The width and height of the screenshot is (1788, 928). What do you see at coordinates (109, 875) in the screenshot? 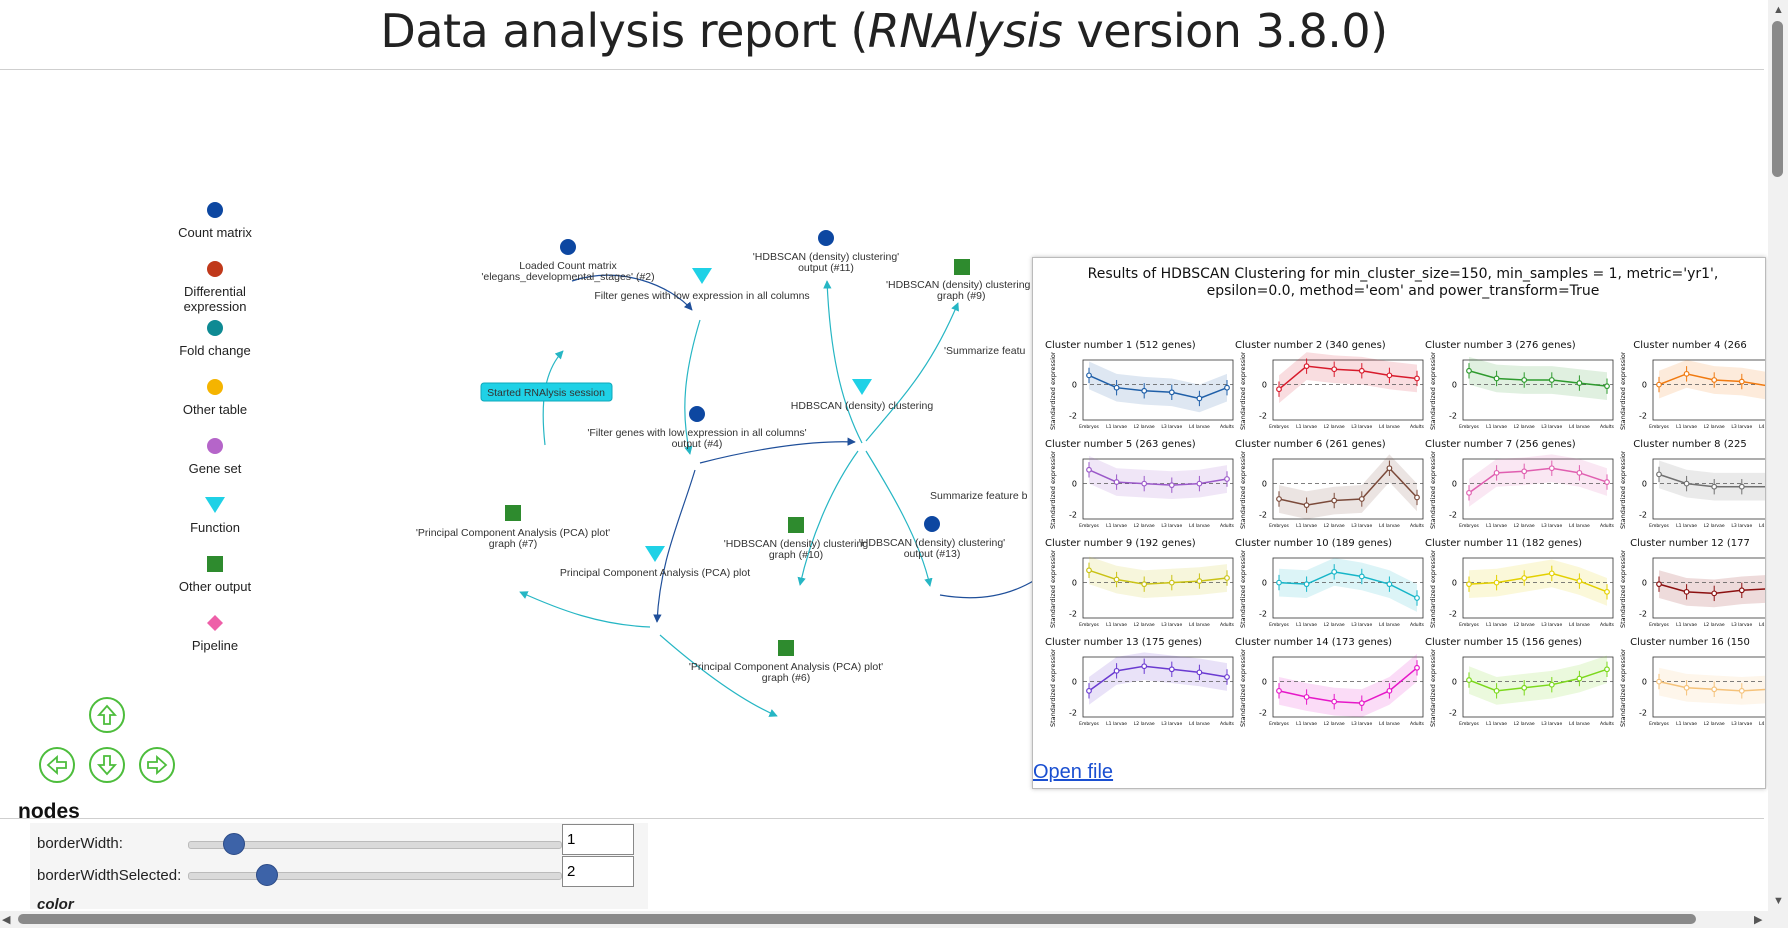
I see `border-width-selected-label: borderWidthSelected:` at bounding box center [109, 875].